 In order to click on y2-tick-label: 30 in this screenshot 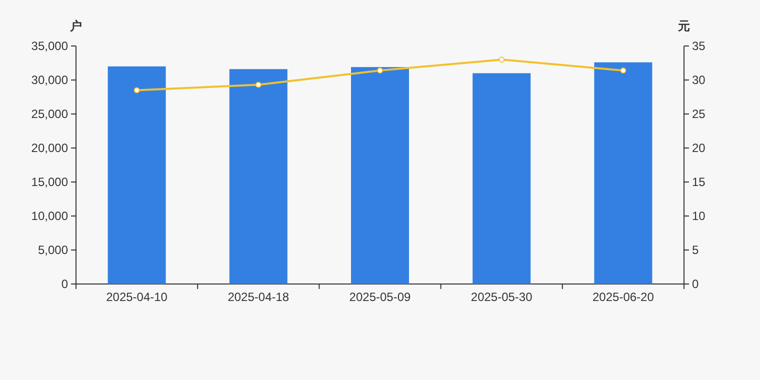, I will do `click(699, 80)`.